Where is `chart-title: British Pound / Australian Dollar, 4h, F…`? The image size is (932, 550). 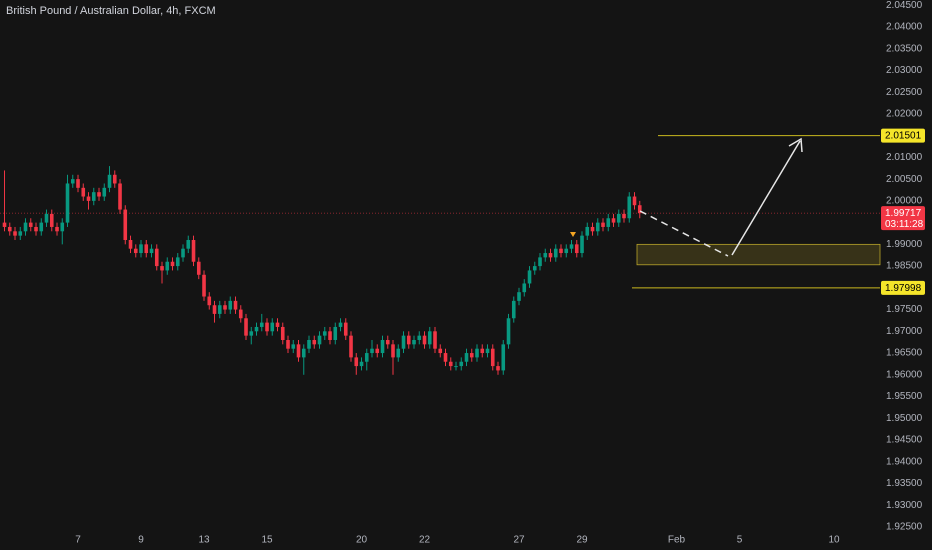 chart-title: British Pound / Australian Dollar, 4h, F… is located at coordinates (111, 11).